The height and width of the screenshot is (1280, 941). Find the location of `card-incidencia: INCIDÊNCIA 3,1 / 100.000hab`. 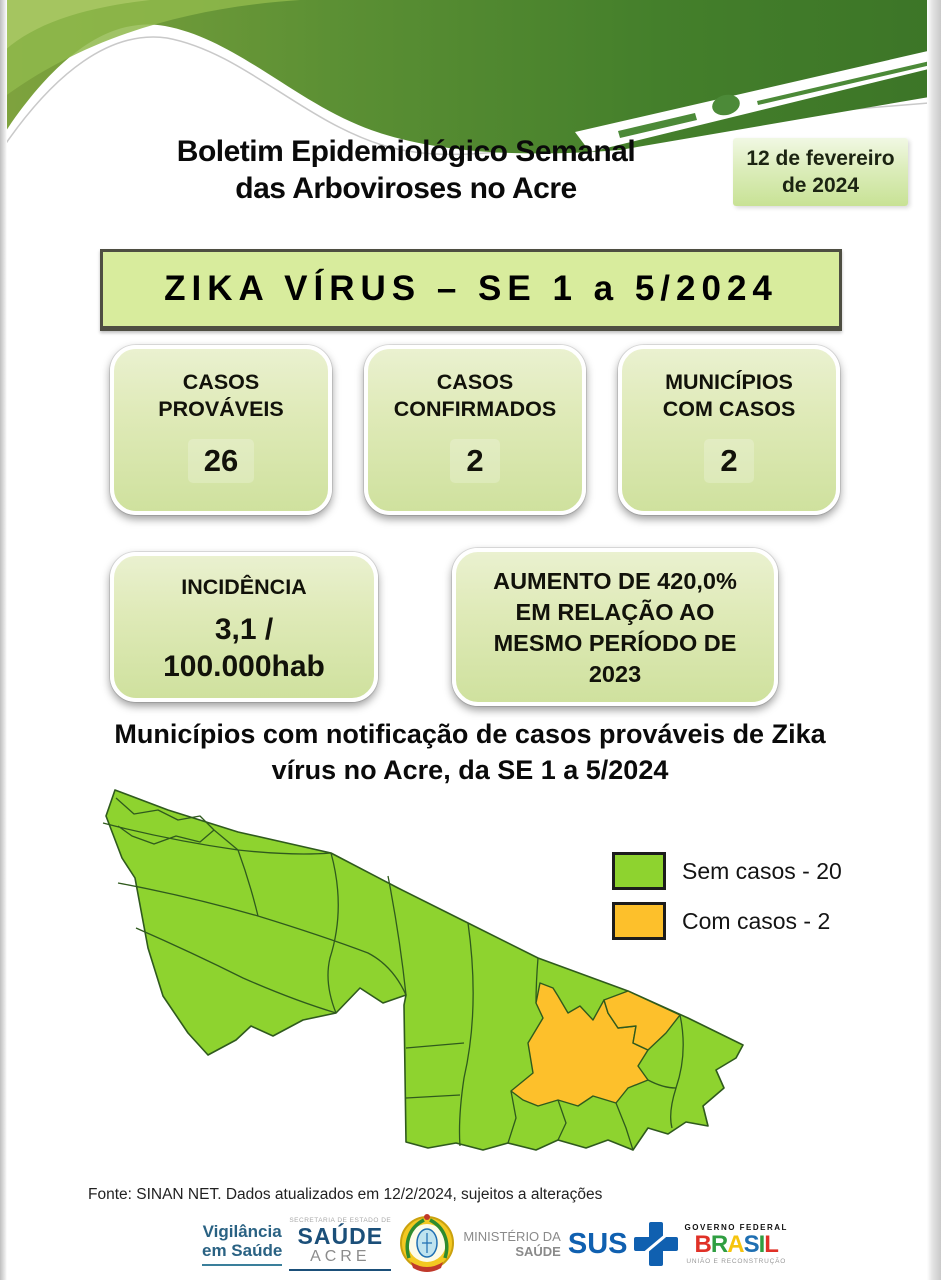

card-incidencia: INCIDÊNCIA 3,1 / 100.000hab is located at coordinates (244, 627).